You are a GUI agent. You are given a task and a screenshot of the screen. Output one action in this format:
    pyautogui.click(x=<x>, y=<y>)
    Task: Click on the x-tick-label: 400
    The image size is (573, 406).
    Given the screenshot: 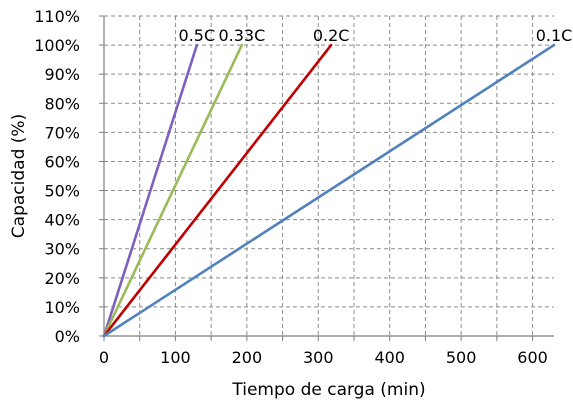 What is the action you would take?
    pyautogui.click(x=389, y=357)
    